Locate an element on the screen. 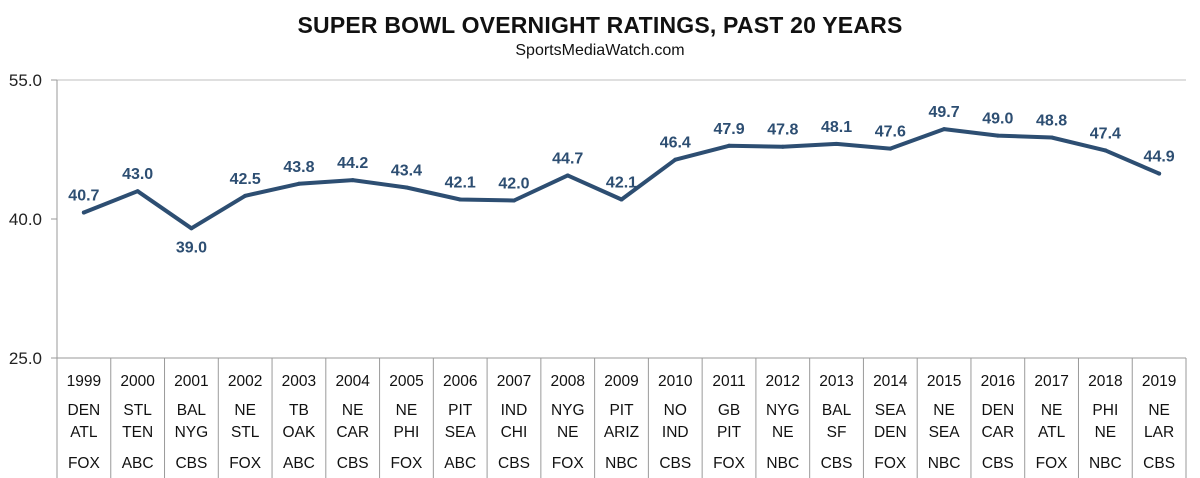  team-top-label: PHI is located at coordinates (1105, 410).